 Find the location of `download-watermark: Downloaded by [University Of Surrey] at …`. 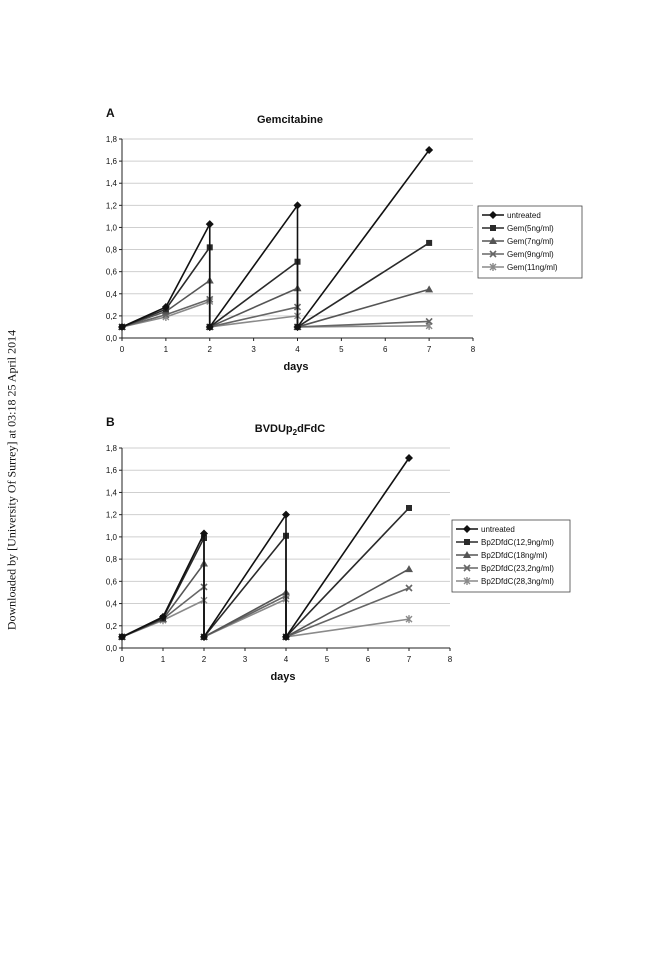

download-watermark: Downloaded by [University Of Surrey] at … is located at coordinates (12, 480).